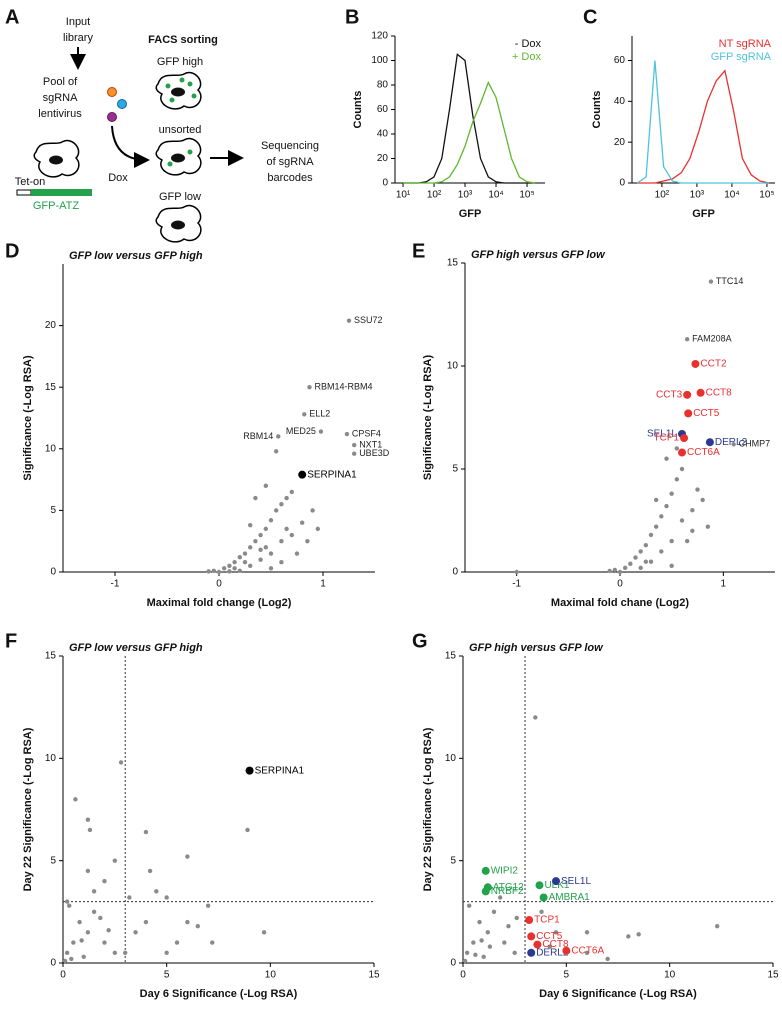 The image size is (782, 1009). I want to click on point-label: CCT3, so click(669, 394).